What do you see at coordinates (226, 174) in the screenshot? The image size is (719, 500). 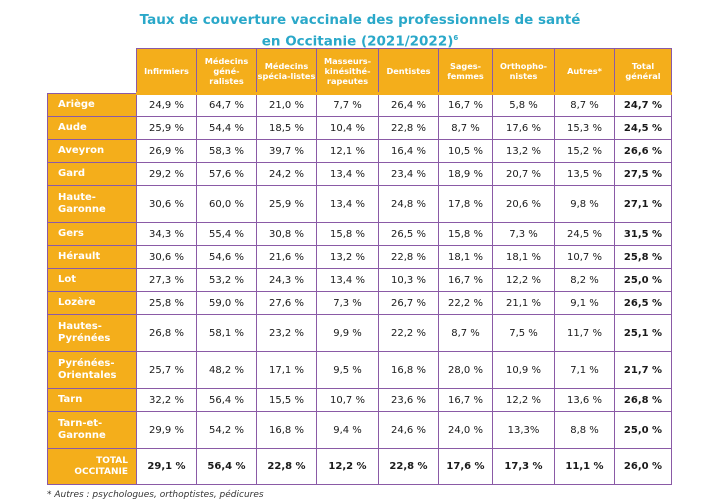 I see `value-cell: 57,6 %` at bounding box center [226, 174].